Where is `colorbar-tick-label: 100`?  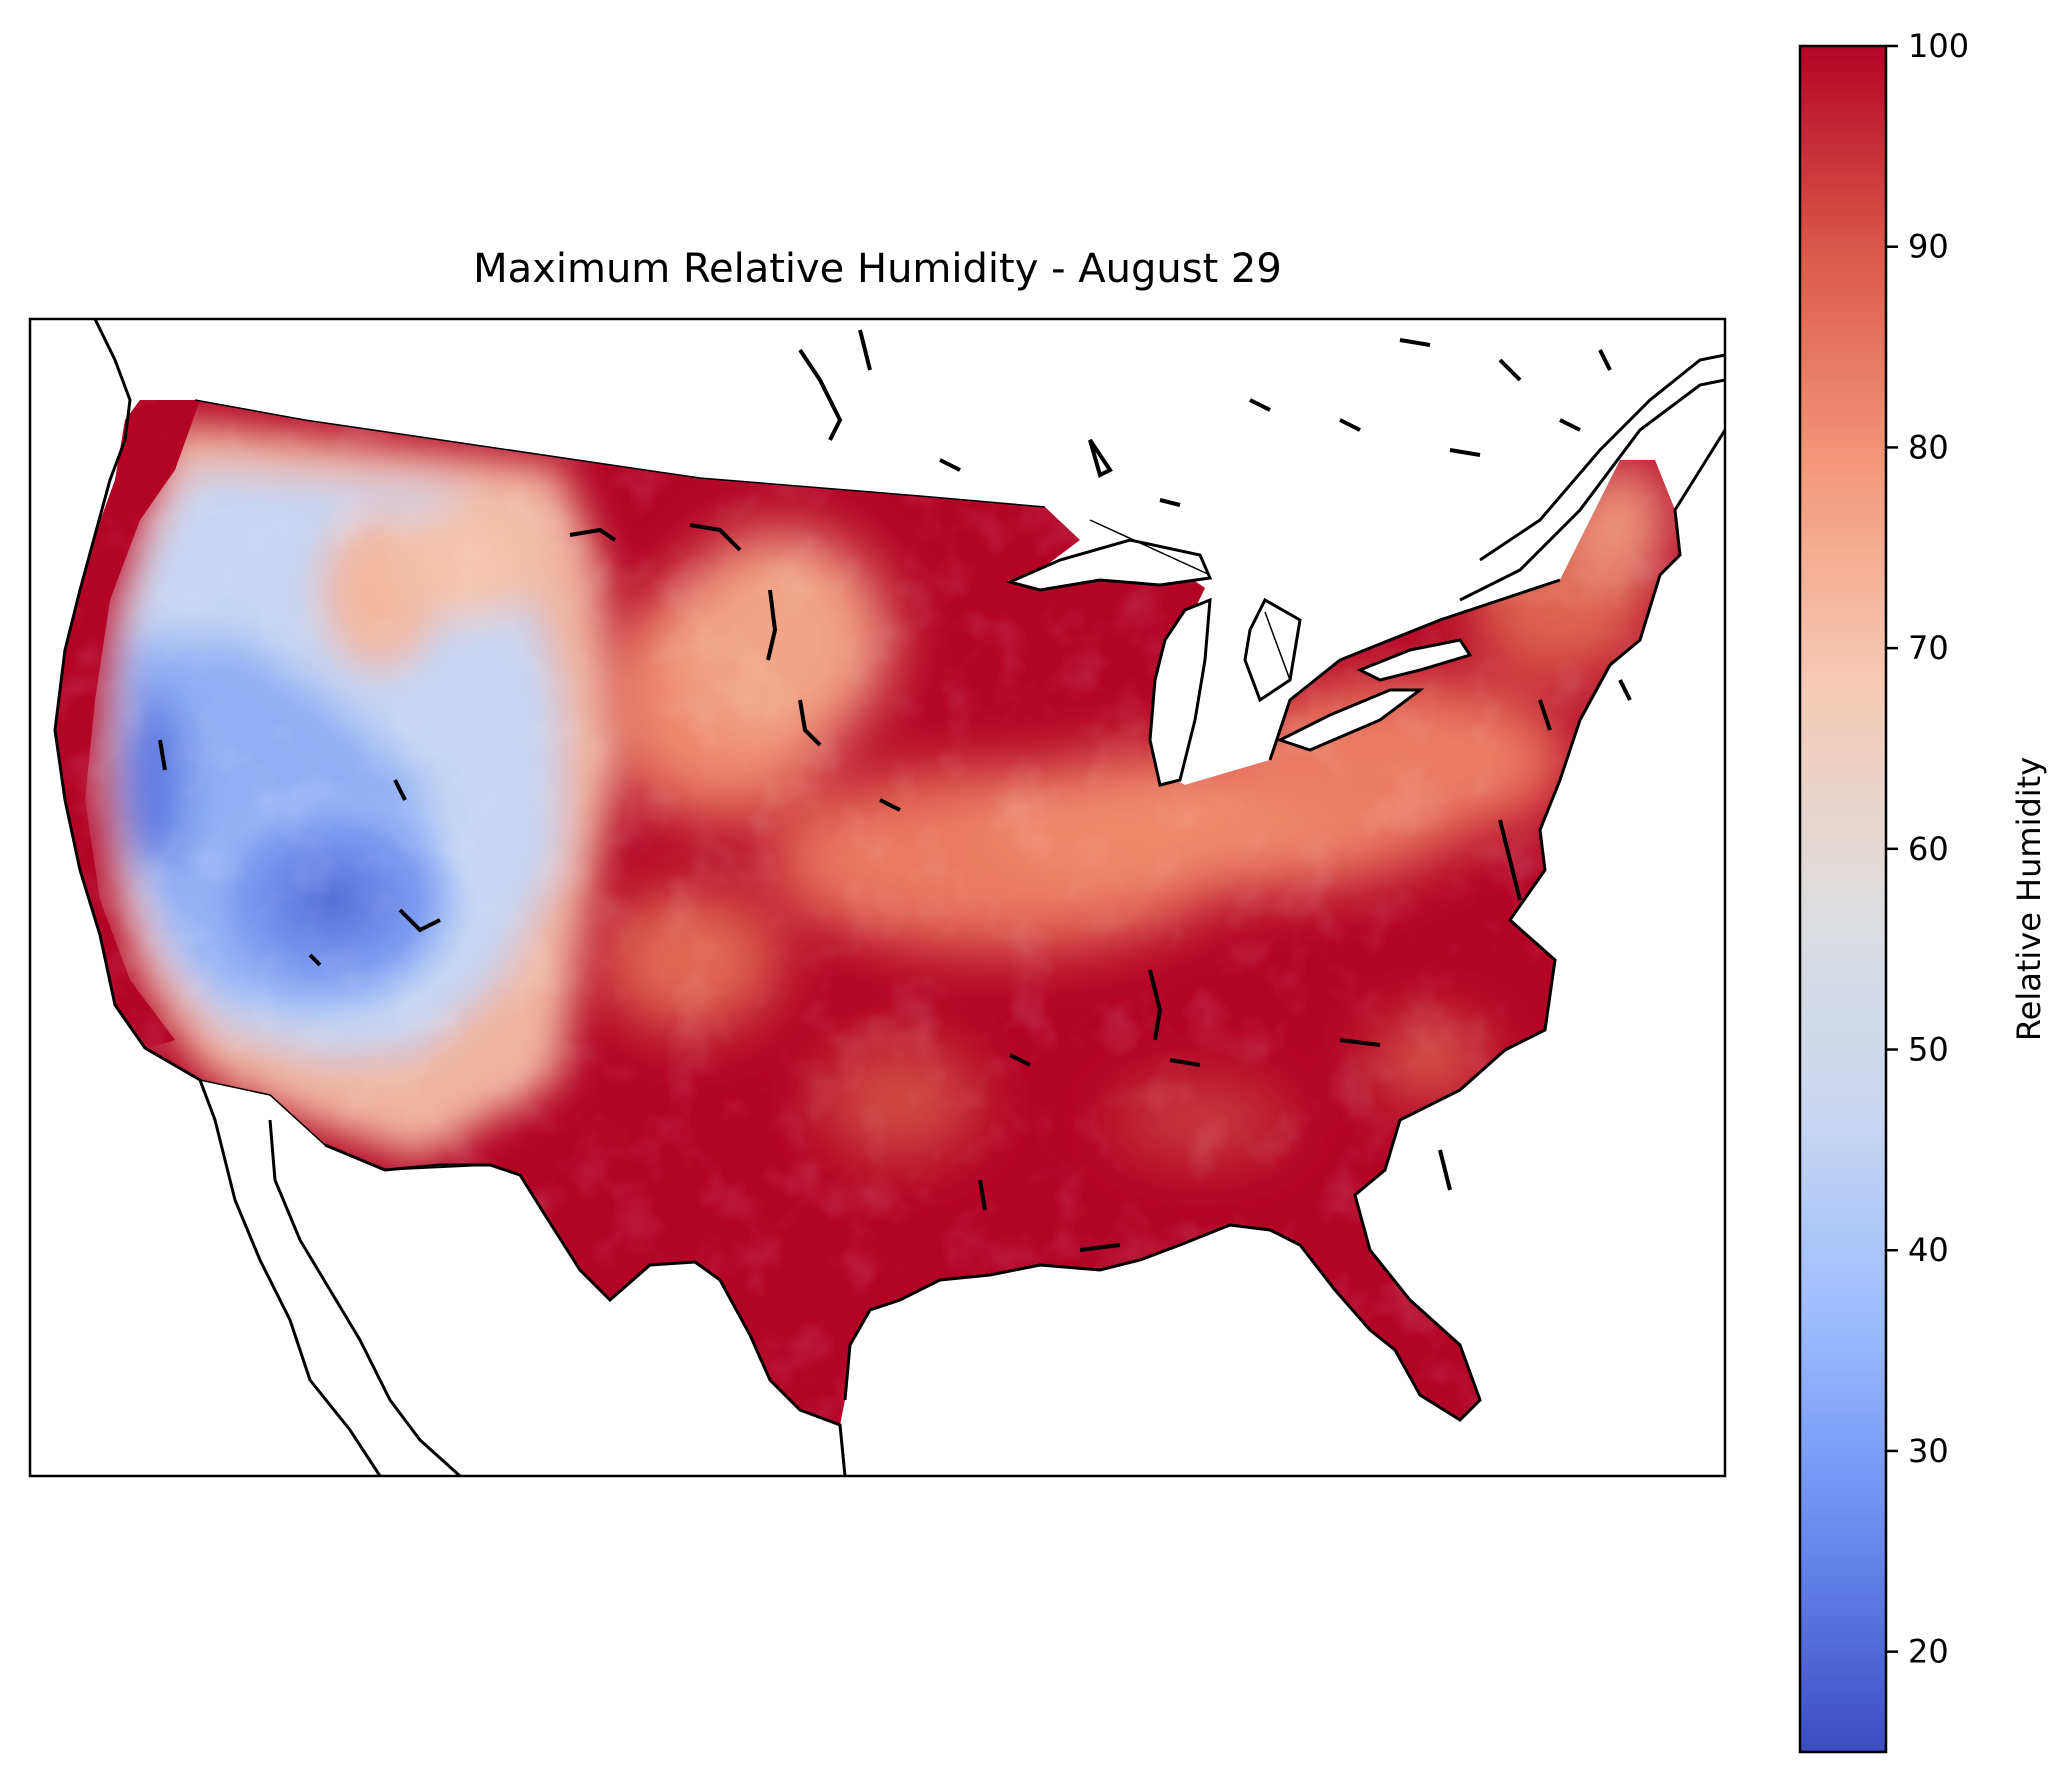
colorbar-tick-label: 100 is located at coordinates (1938, 46).